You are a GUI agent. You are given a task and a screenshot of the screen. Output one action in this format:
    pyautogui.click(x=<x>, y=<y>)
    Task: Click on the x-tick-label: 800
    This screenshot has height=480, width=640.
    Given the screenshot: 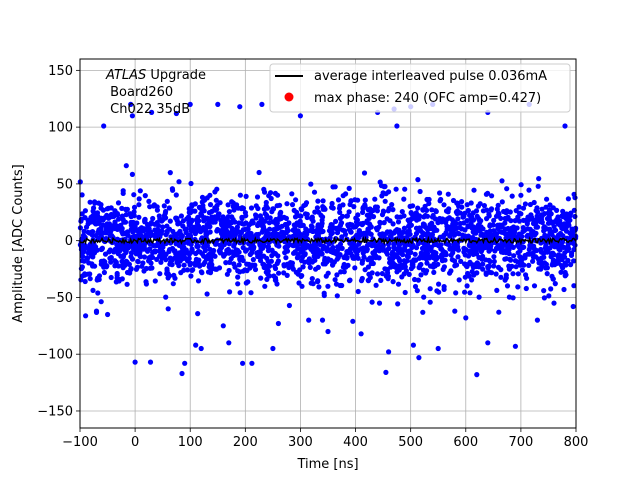 What is the action you would take?
    pyautogui.click(x=576, y=442)
    